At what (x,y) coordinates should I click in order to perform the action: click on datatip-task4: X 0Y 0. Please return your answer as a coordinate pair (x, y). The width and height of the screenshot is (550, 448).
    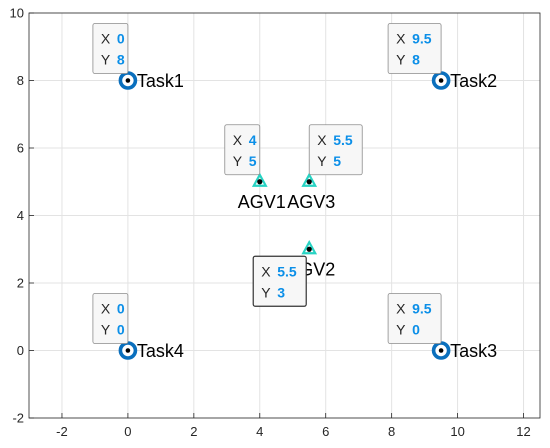
    Looking at the image, I should click on (110, 318).